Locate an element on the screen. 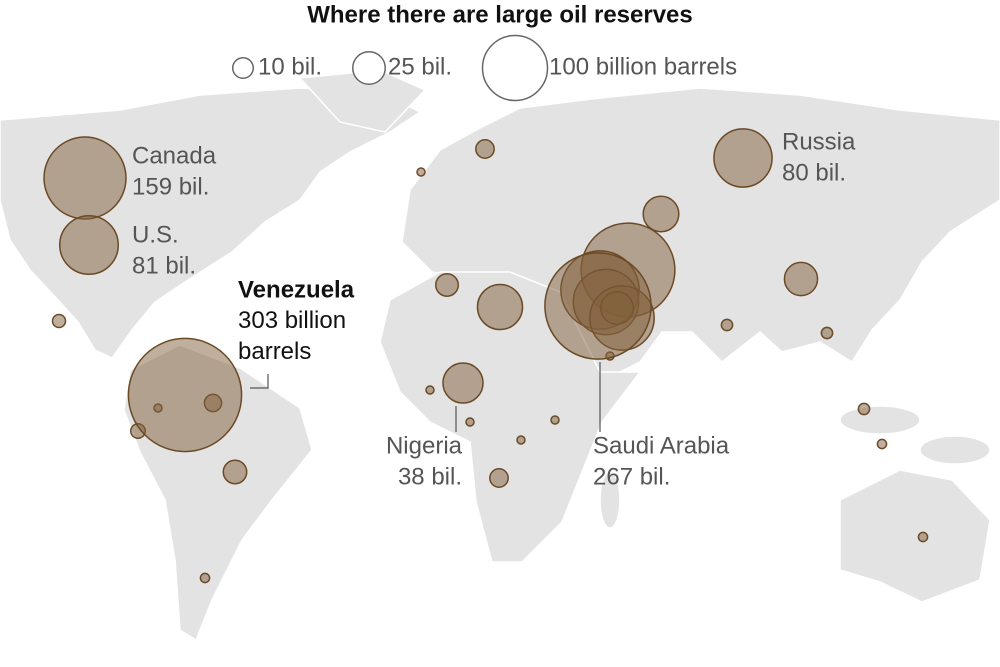 Image resolution: width=1000 pixels, height=667 pixels. legend: 10 bil. 25 bil. 100 billion barrels is located at coordinates (484, 68).